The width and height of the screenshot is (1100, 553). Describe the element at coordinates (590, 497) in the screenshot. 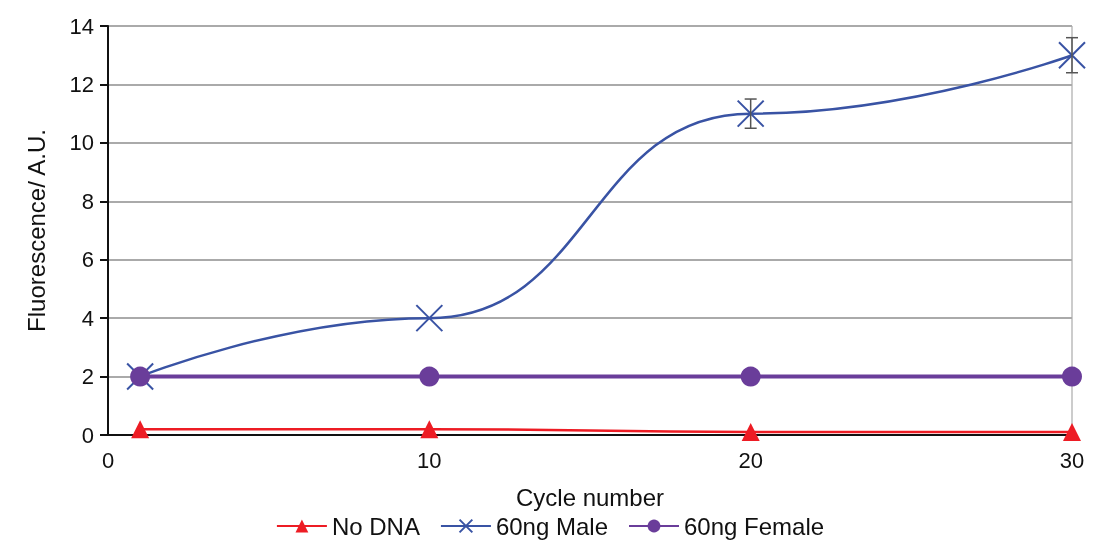

I see `x-axis-title: Cycle number` at that location.